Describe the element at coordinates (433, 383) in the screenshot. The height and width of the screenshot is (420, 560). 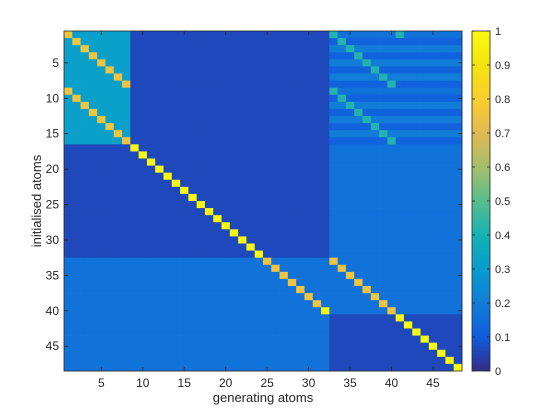
I see `x-tick-label: 45` at that location.